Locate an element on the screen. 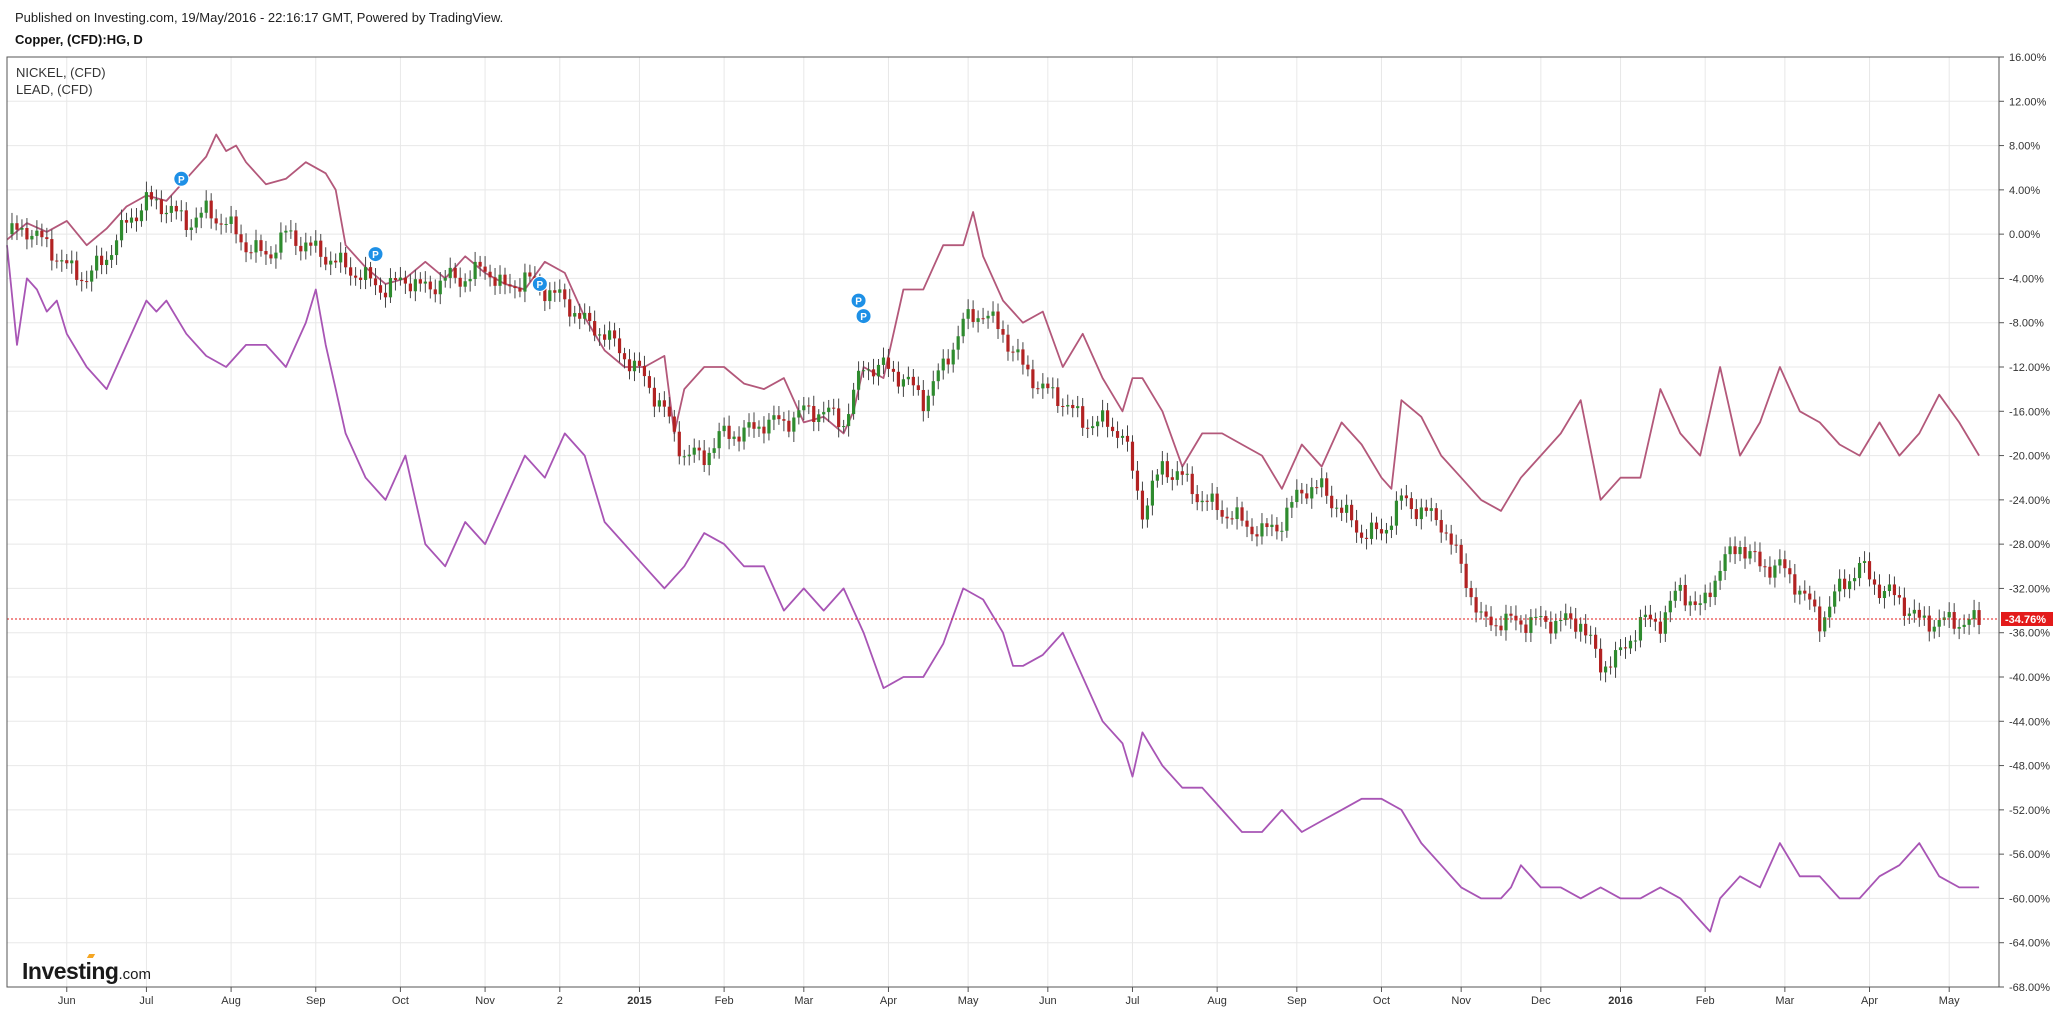 The width and height of the screenshot is (2061, 1014). y-tick-label: -4.00% is located at coordinates (2026, 279).